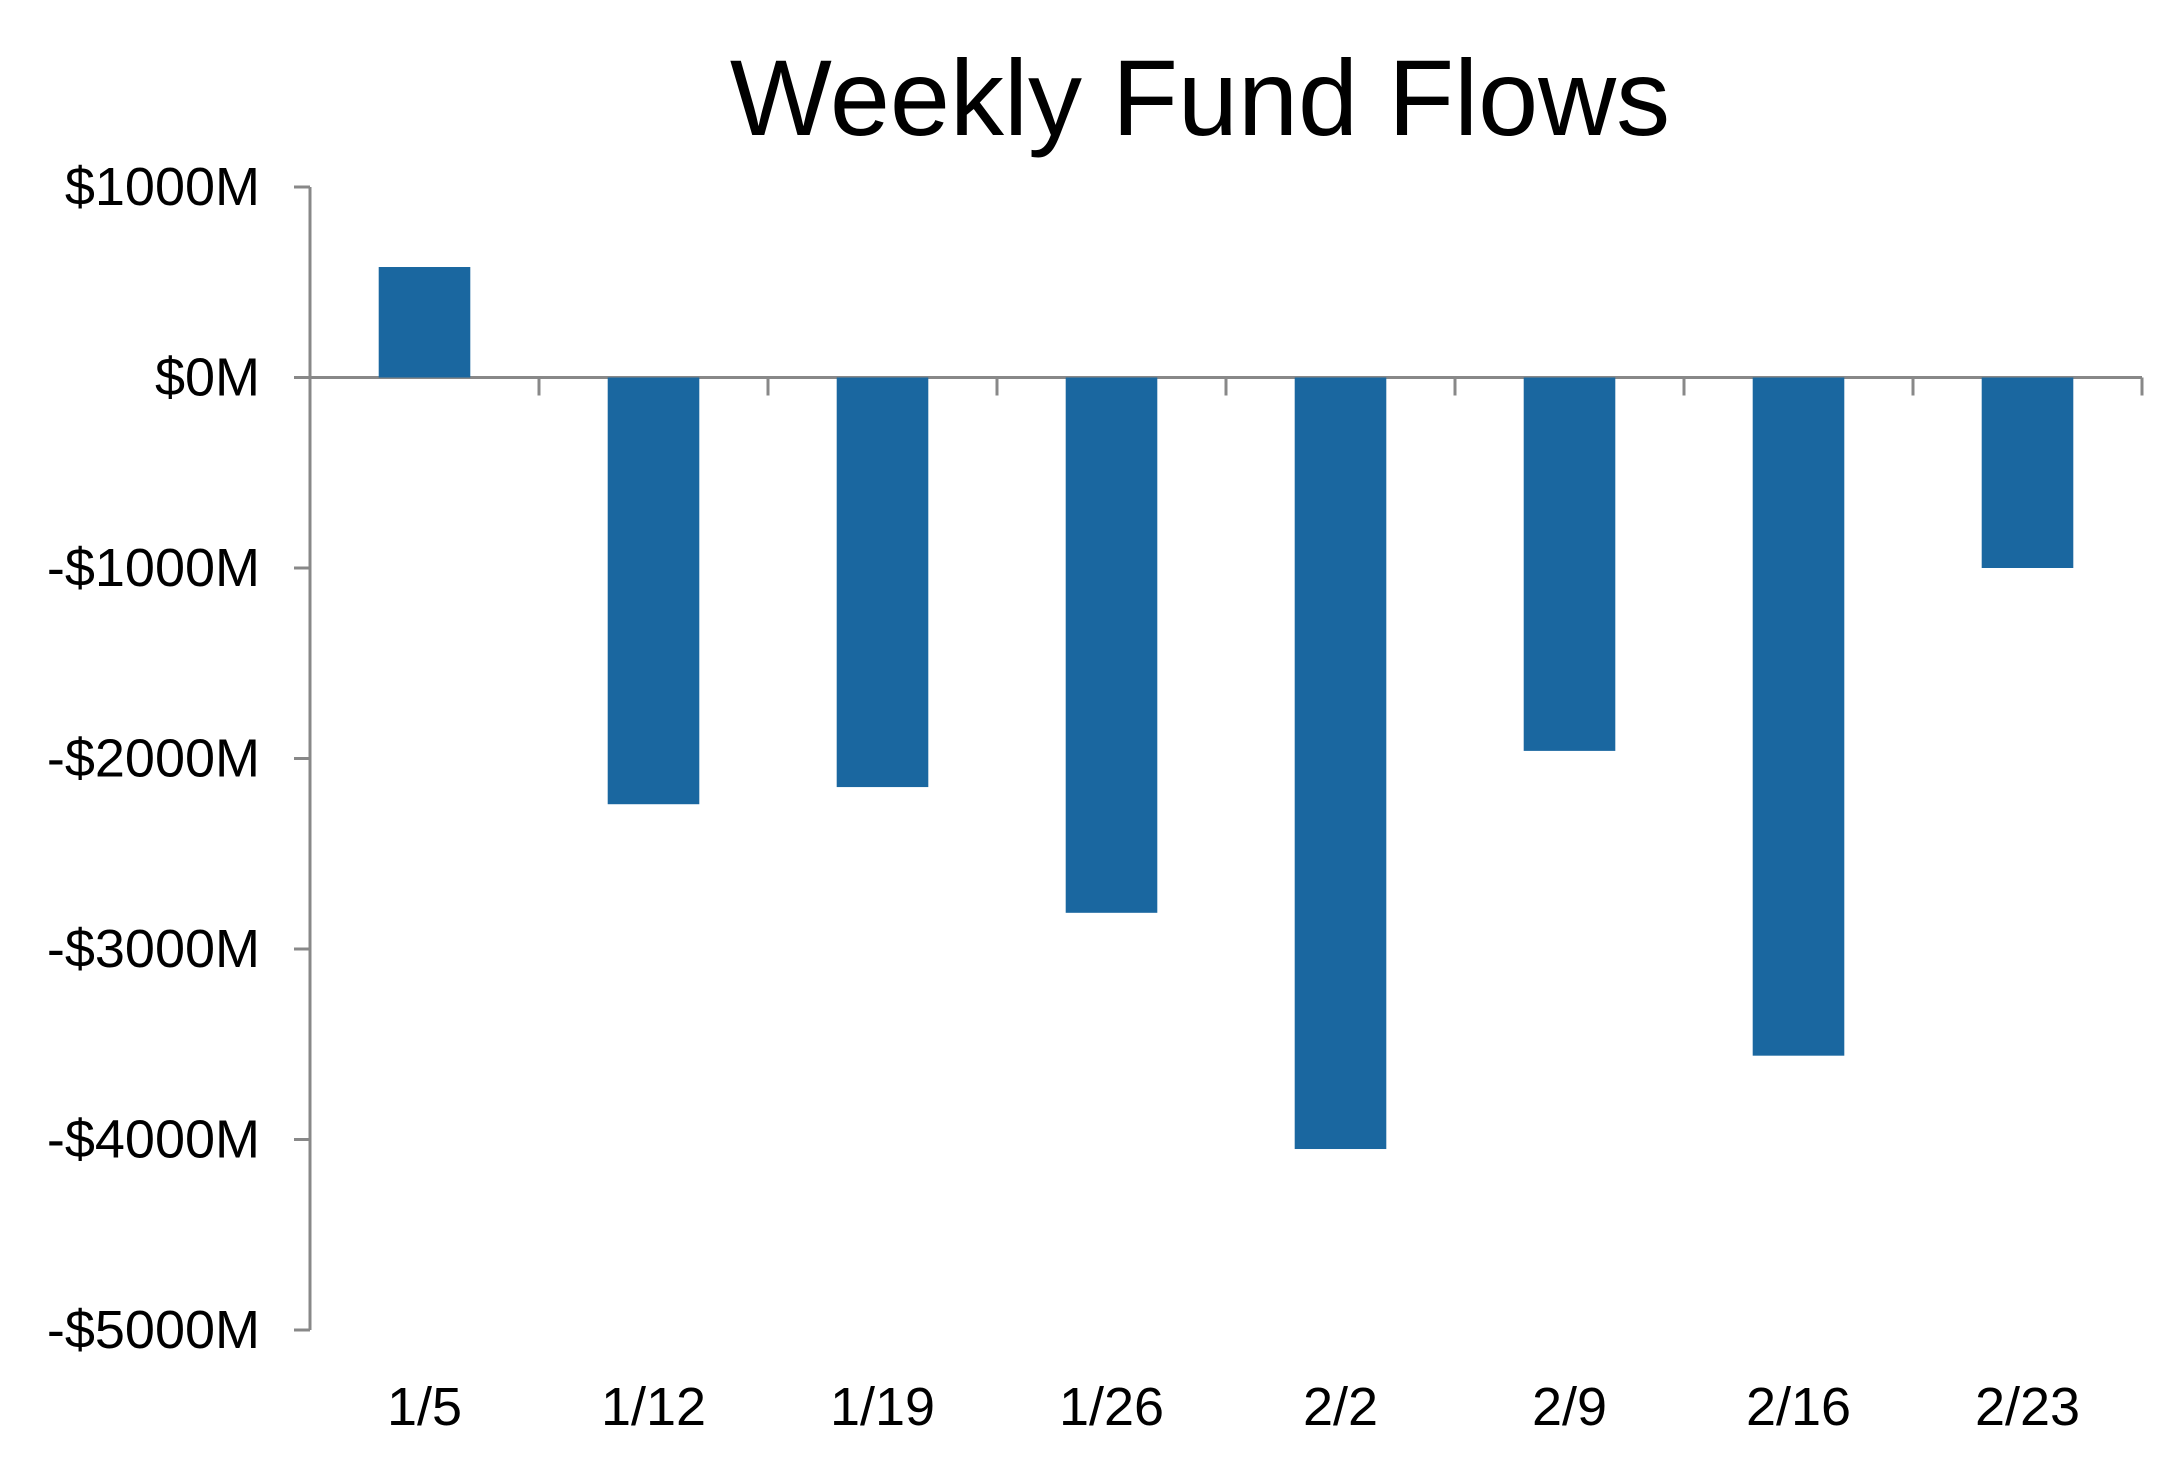 This screenshot has height=1475, width=2181. What do you see at coordinates (1798, 1407) in the screenshot?
I see `x-tick-label: 2/16` at bounding box center [1798, 1407].